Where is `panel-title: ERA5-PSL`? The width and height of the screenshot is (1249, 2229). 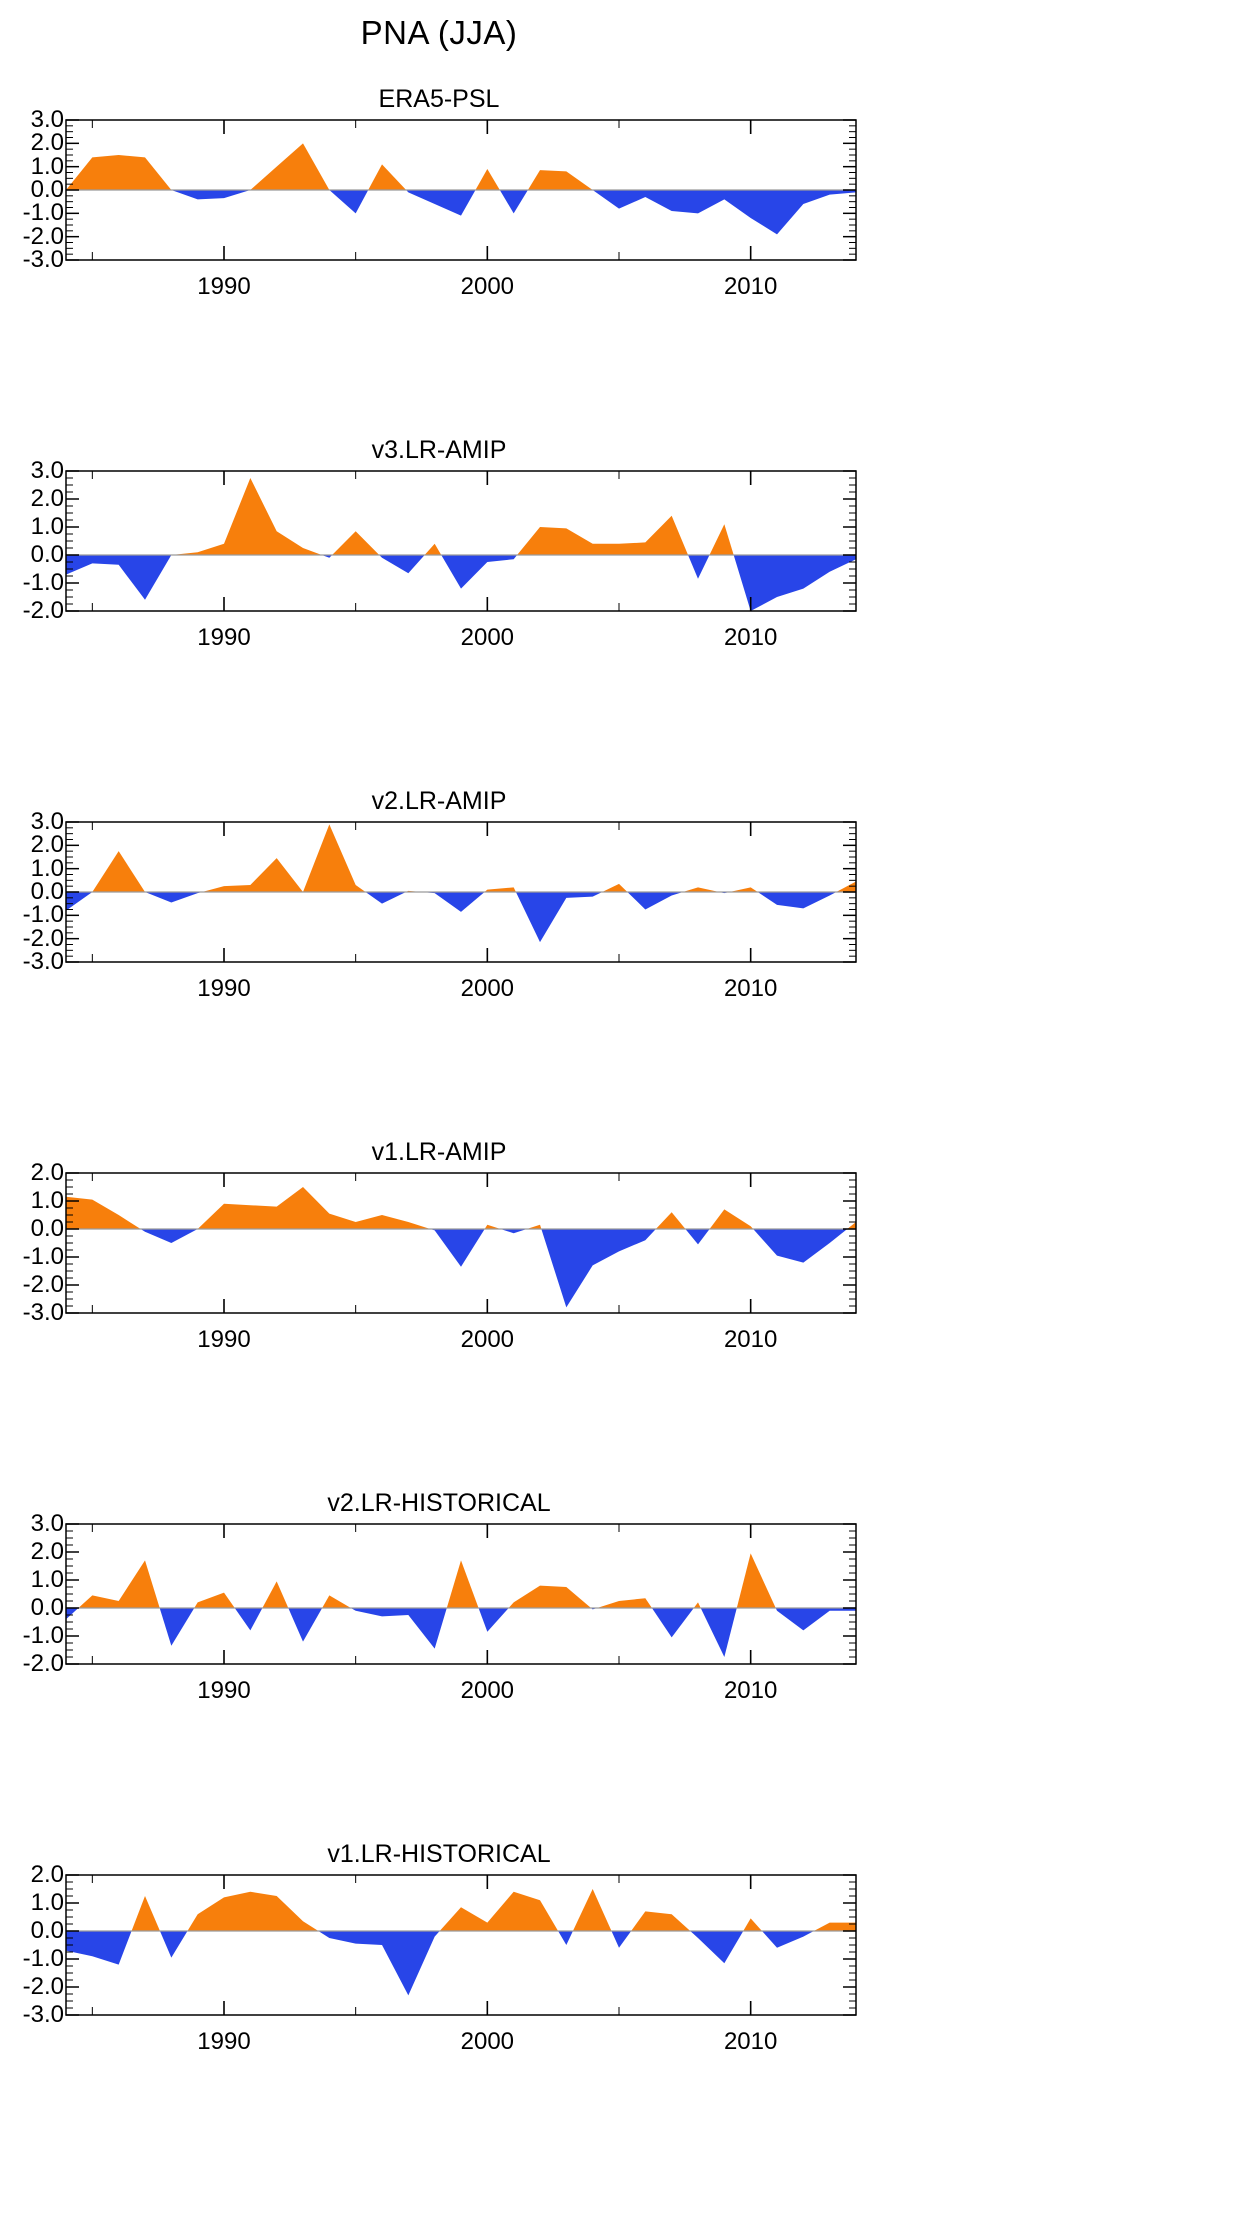
panel-title: ERA5-PSL is located at coordinates (439, 99).